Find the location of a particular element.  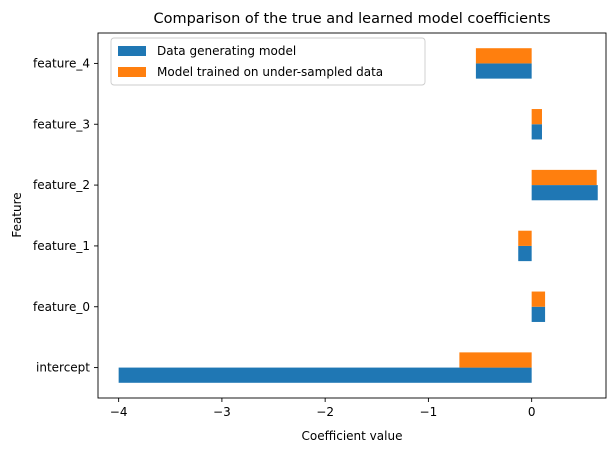

x-tick-label: −4 is located at coordinates (119, 412).